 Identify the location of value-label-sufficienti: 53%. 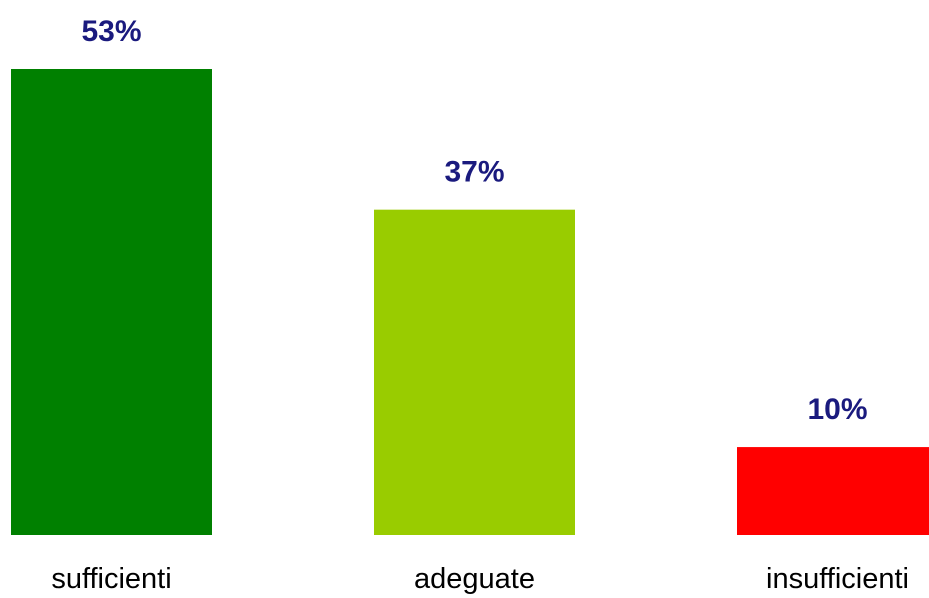
(111, 31).